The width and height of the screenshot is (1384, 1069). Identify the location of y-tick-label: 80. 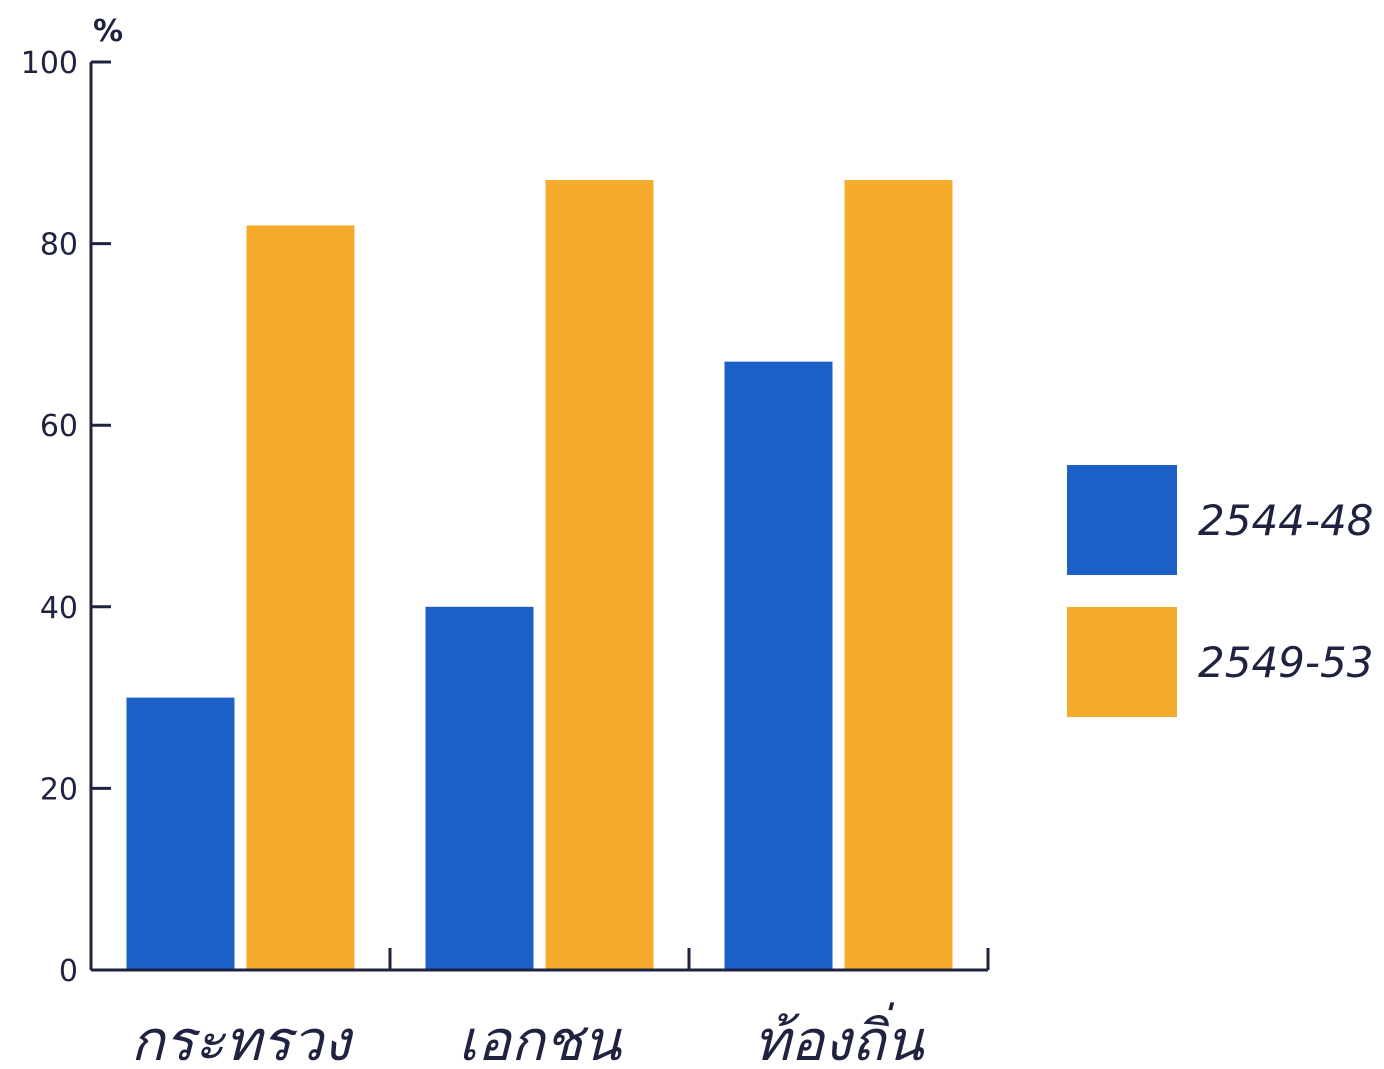
(59, 245).